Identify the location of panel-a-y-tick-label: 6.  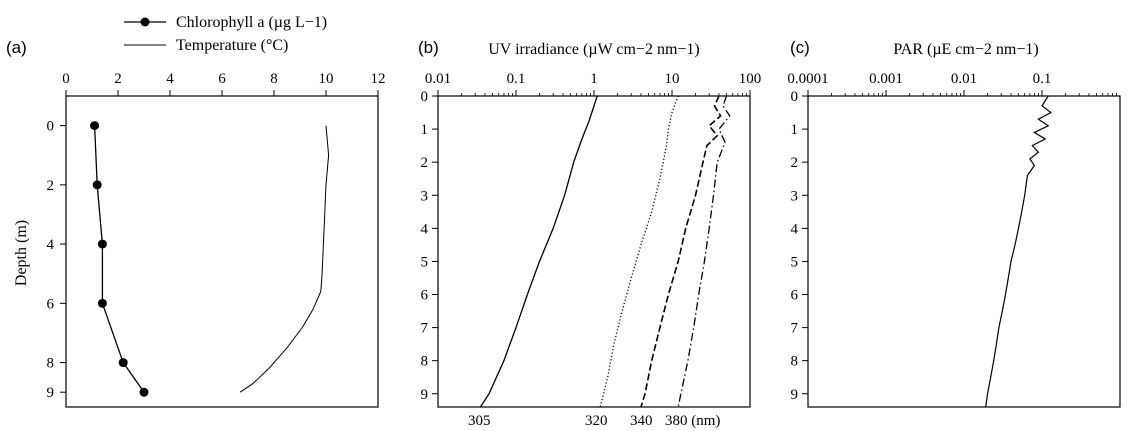
(51, 304).